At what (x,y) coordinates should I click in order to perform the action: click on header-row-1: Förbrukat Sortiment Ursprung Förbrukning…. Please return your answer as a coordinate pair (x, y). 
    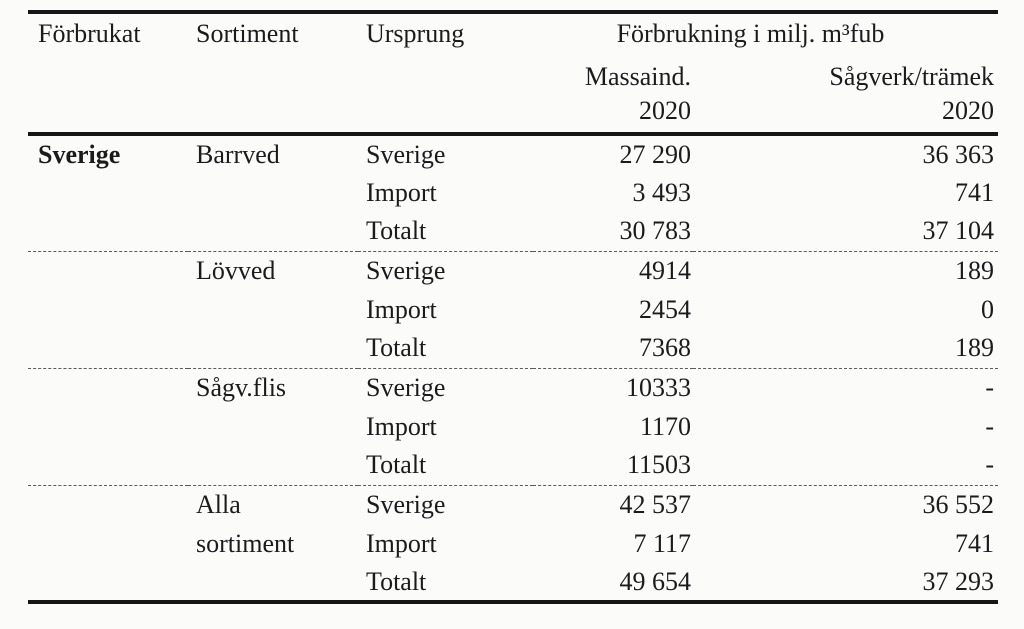
    Looking at the image, I should click on (513, 33).